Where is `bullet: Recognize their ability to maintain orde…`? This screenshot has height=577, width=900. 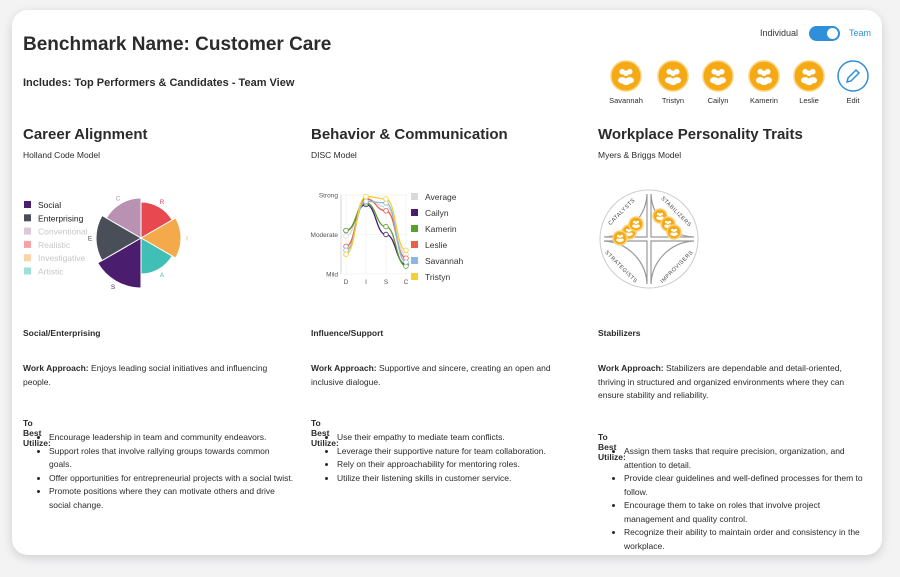 bullet: Recognize their ability to maintain orde… is located at coordinates (746, 539).